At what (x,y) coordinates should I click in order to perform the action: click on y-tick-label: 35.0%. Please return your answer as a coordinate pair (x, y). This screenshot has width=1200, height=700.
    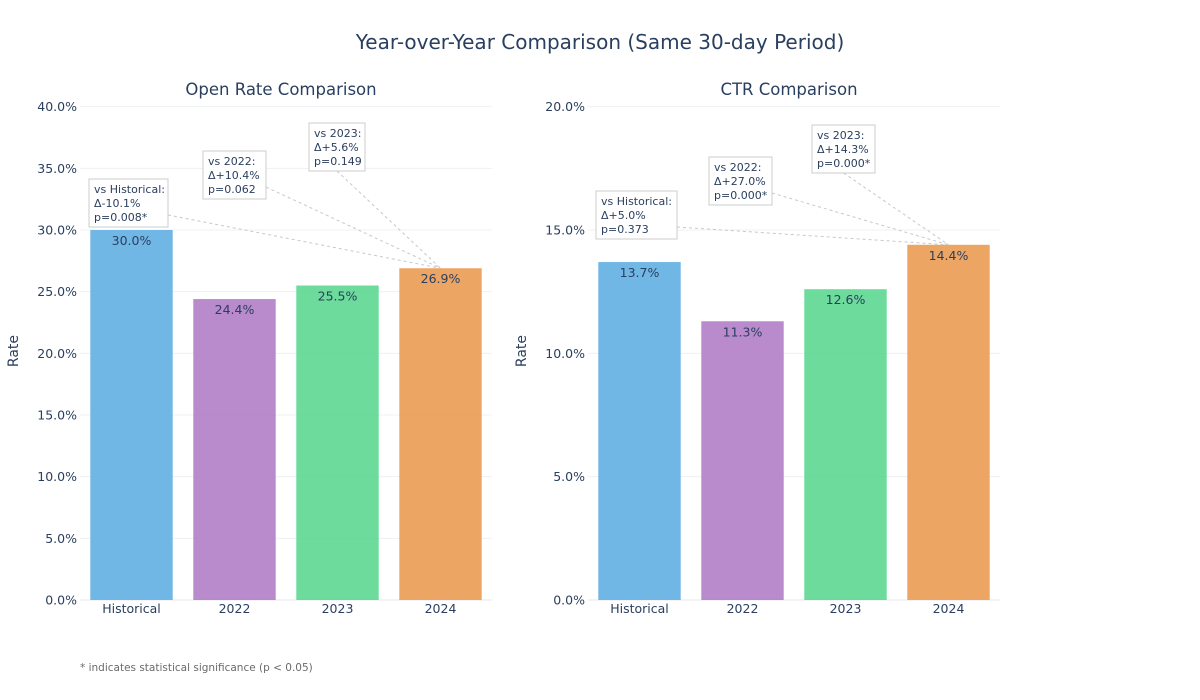
    Looking at the image, I should click on (57, 168).